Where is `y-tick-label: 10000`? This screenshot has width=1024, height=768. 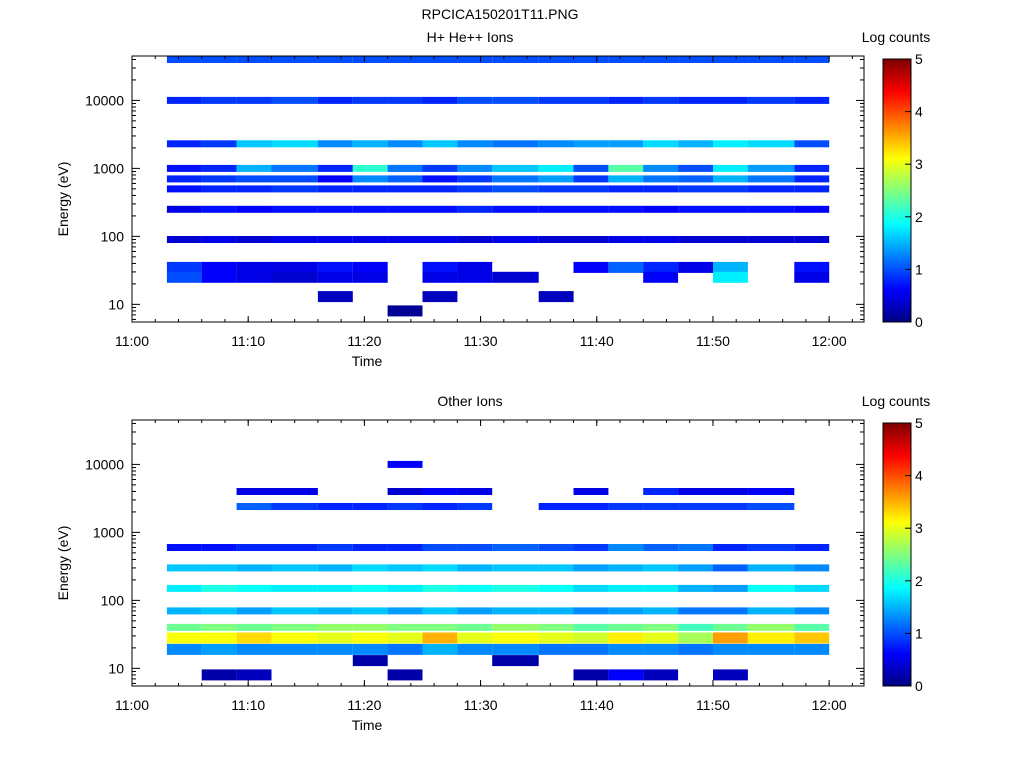 y-tick-label: 10000 is located at coordinates (104, 464).